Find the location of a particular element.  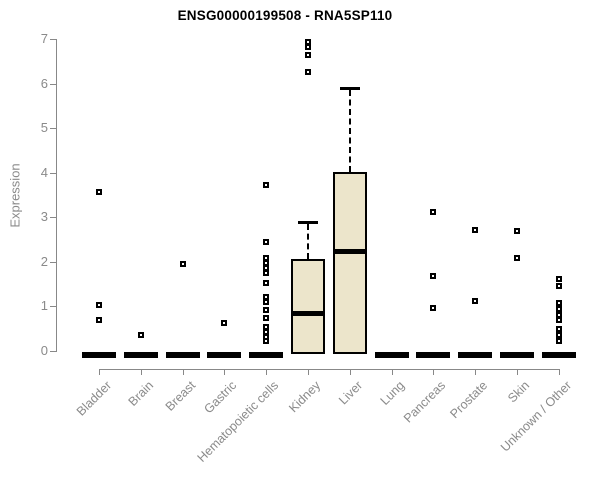

y-tick-label: 1 is located at coordinates (44, 305).